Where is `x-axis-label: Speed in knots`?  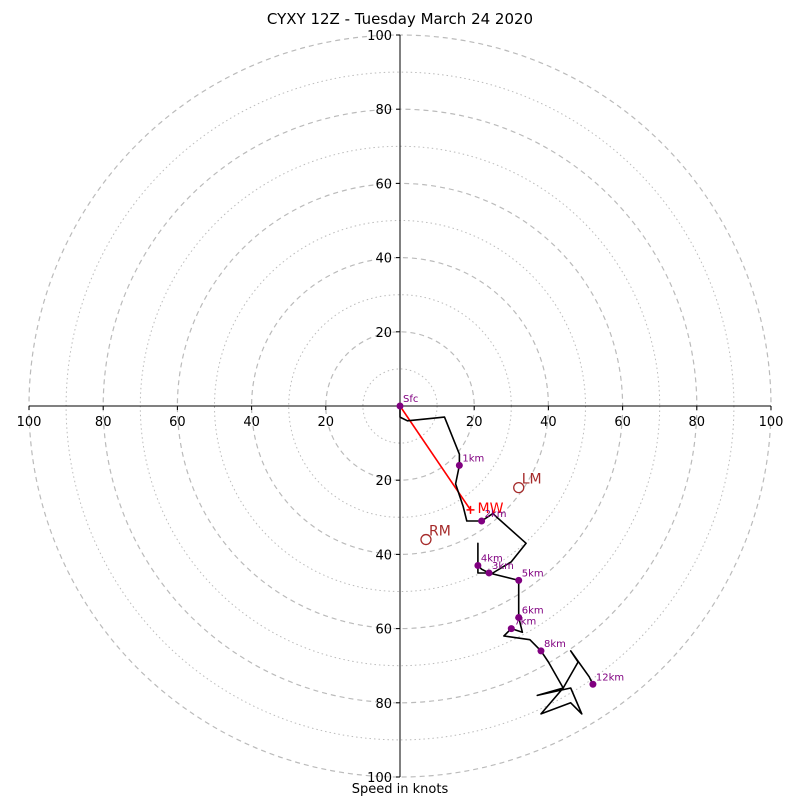
x-axis-label: Speed in knots is located at coordinates (400, 789).